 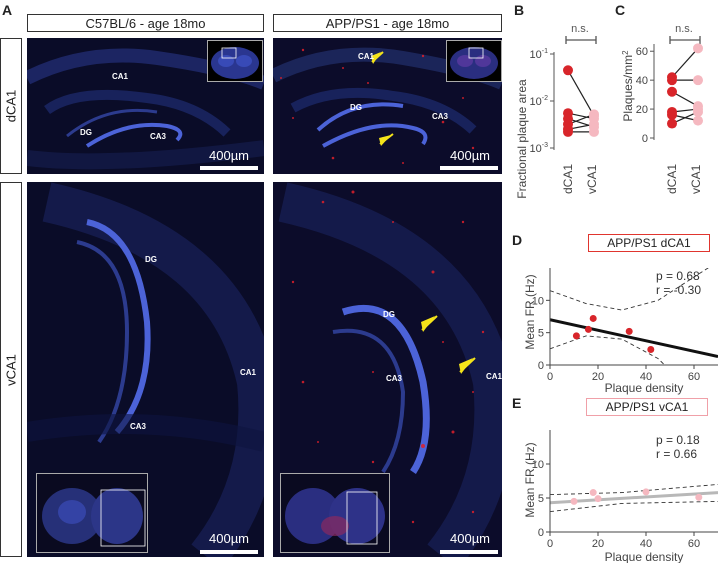 I want to click on row-label-vca1: vCA1, so click(x=11, y=369).